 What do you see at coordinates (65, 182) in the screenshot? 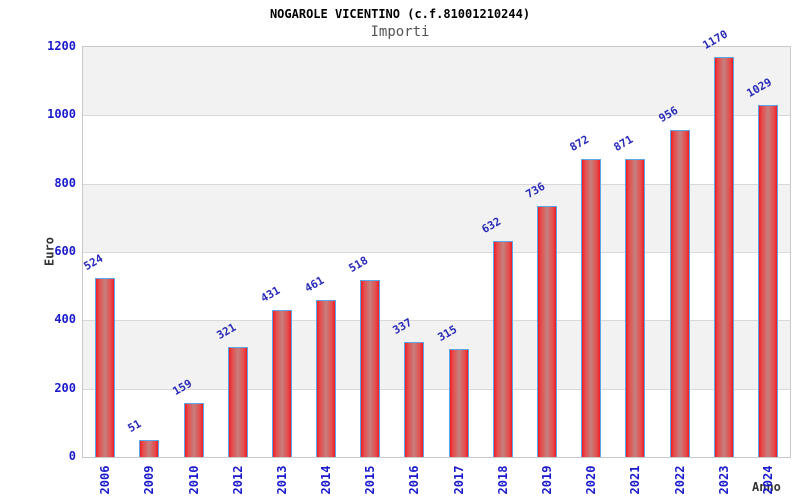
I see `y-tick-label: 800` at bounding box center [65, 182].